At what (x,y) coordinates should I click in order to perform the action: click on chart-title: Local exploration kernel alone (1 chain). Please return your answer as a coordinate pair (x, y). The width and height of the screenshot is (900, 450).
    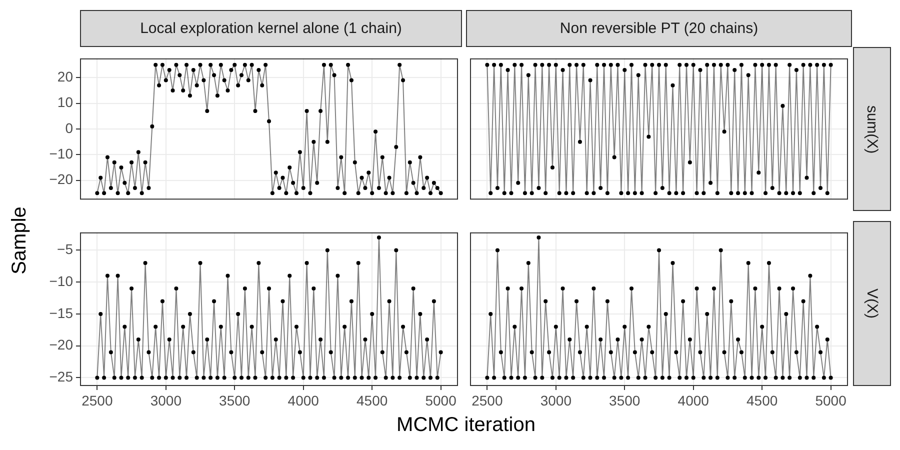
    Looking at the image, I should click on (271, 28).